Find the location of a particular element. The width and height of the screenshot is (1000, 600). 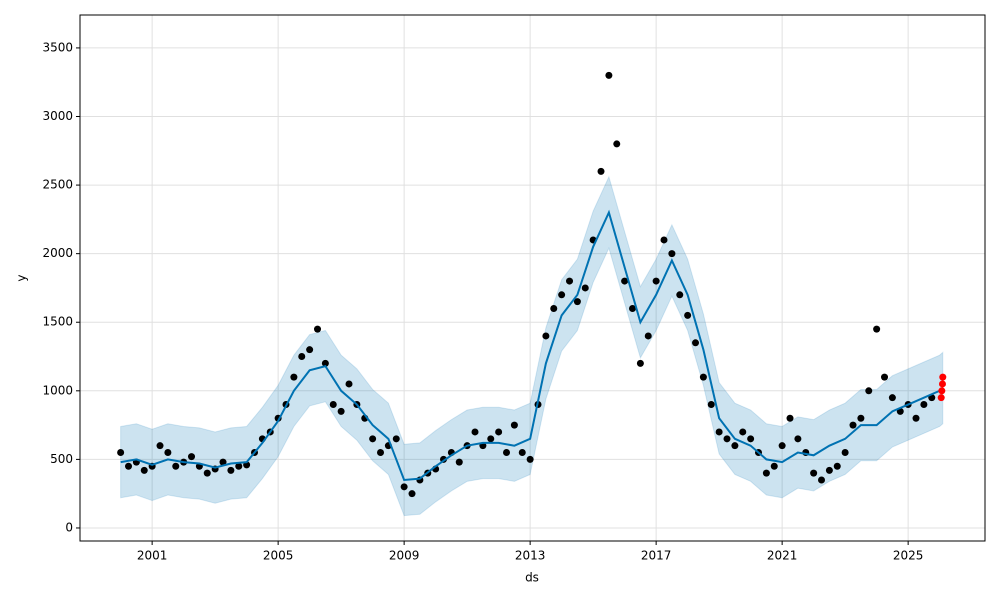

x-tick-label: 2009 is located at coordinates (404, 556).